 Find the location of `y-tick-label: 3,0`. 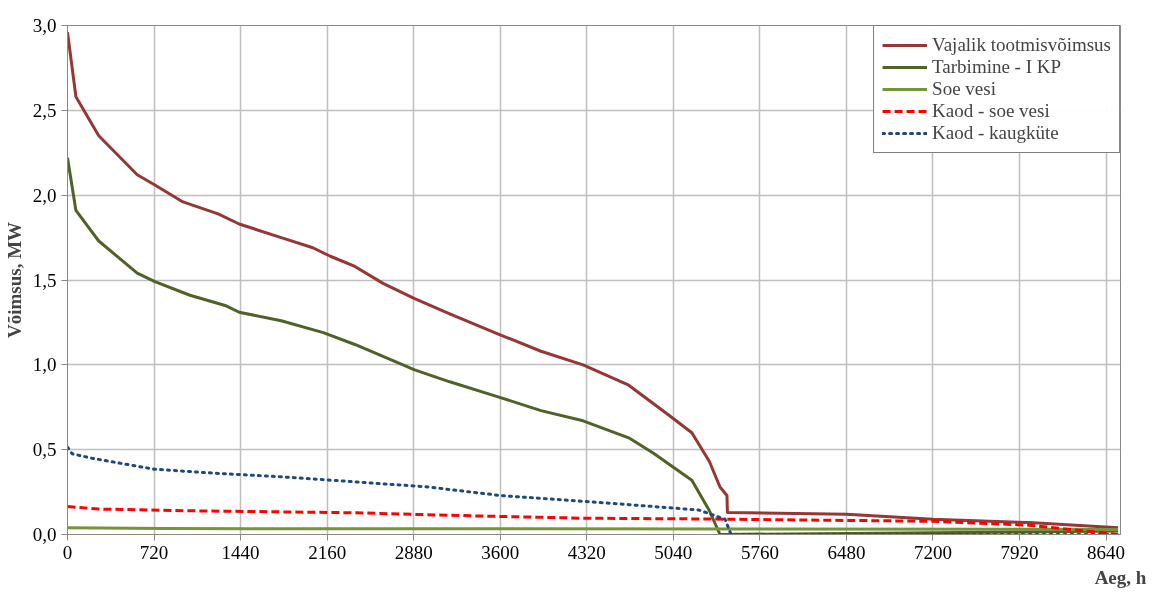

y-tick-label: 3,0 is located at coordinates (44, 25).